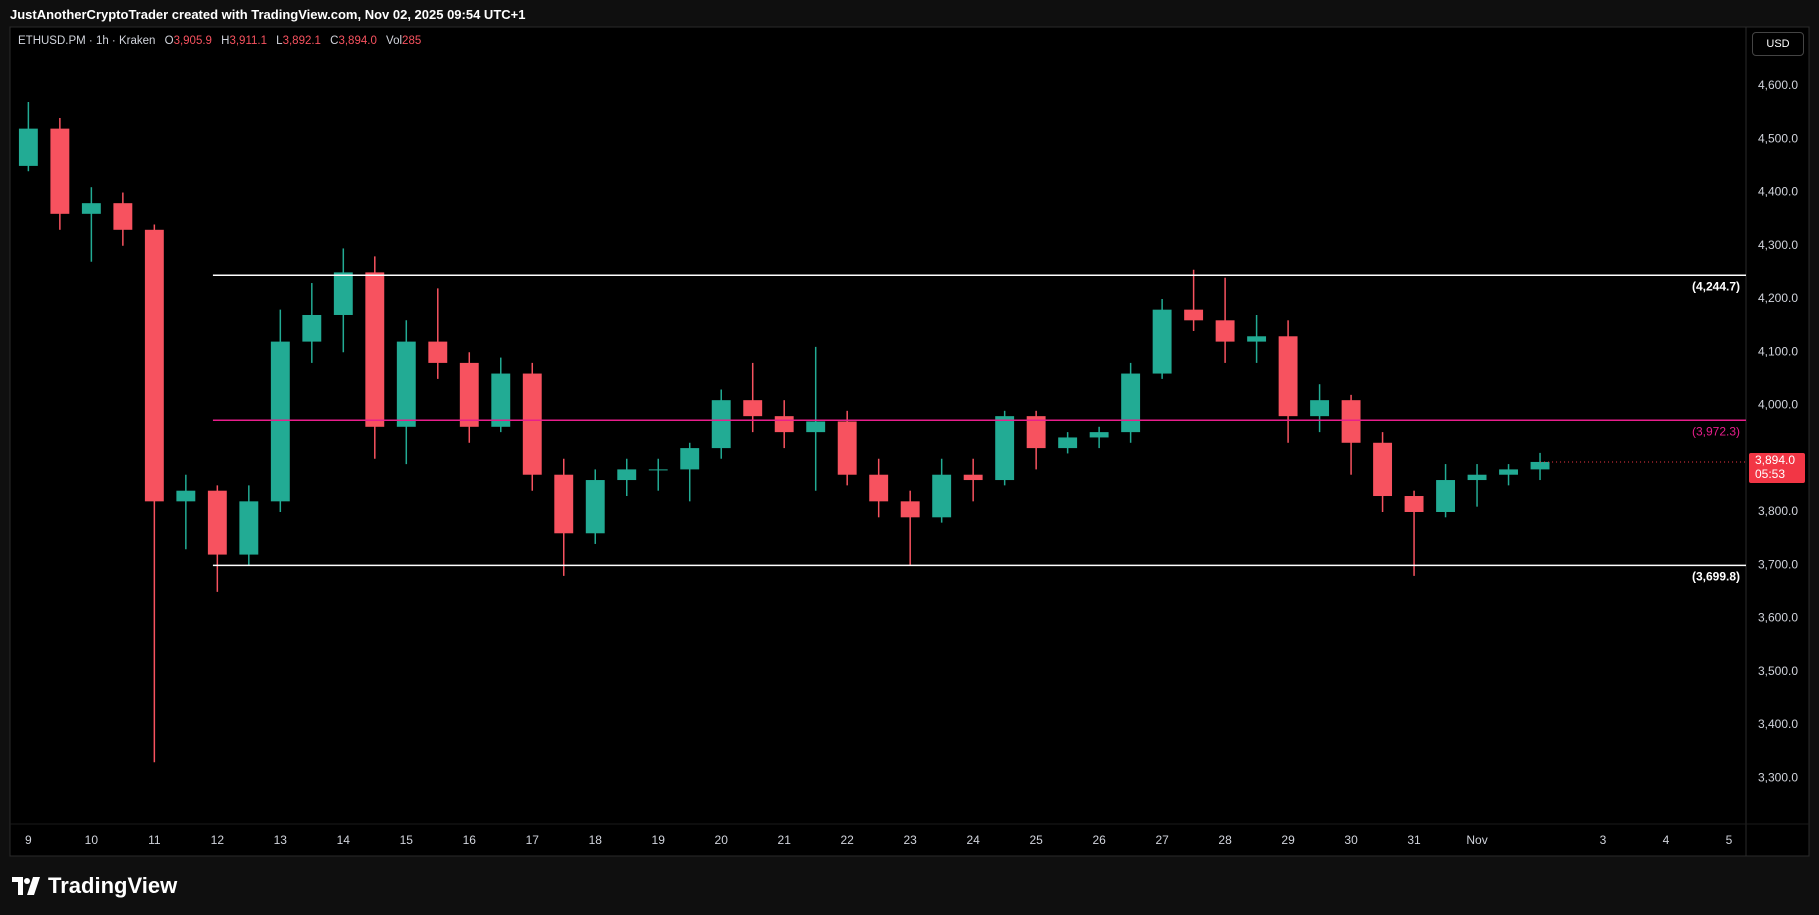 This screenshot has height=915, width=1819. I want to click on level-label: (4,244.7), so click(1716, 286).